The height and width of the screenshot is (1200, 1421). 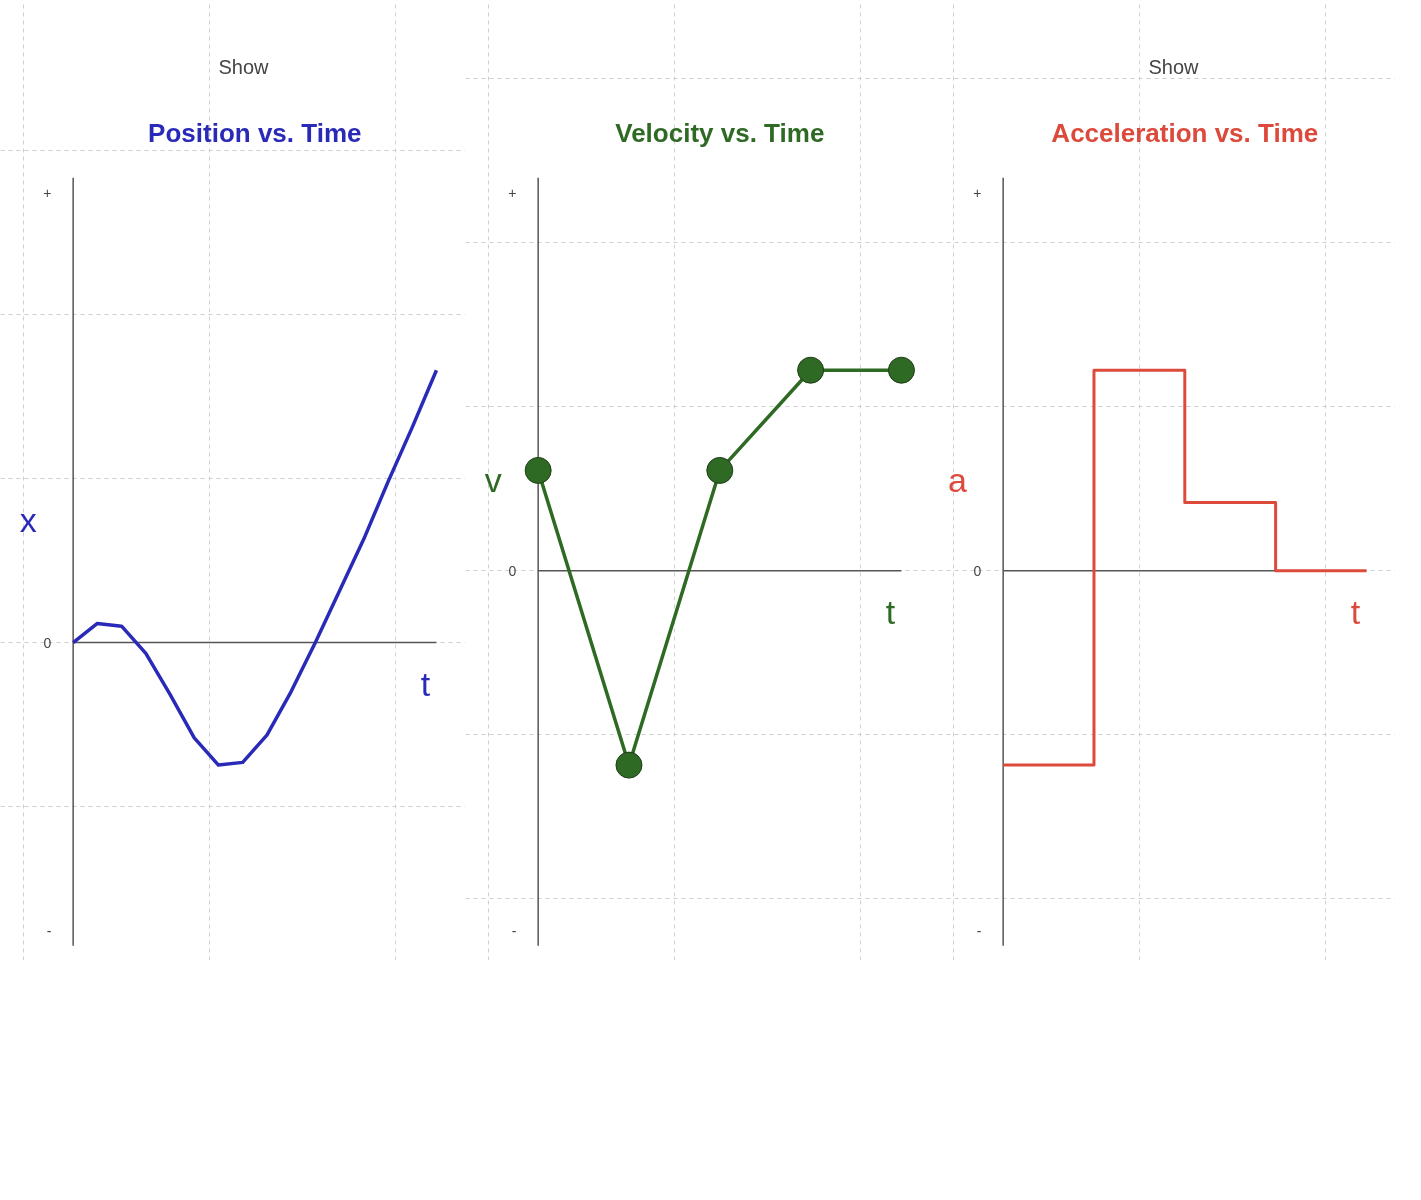 What do you see at coordinates (47, 642) in the screenshot?
I see `text: 0` at bounding box center [47, 642].